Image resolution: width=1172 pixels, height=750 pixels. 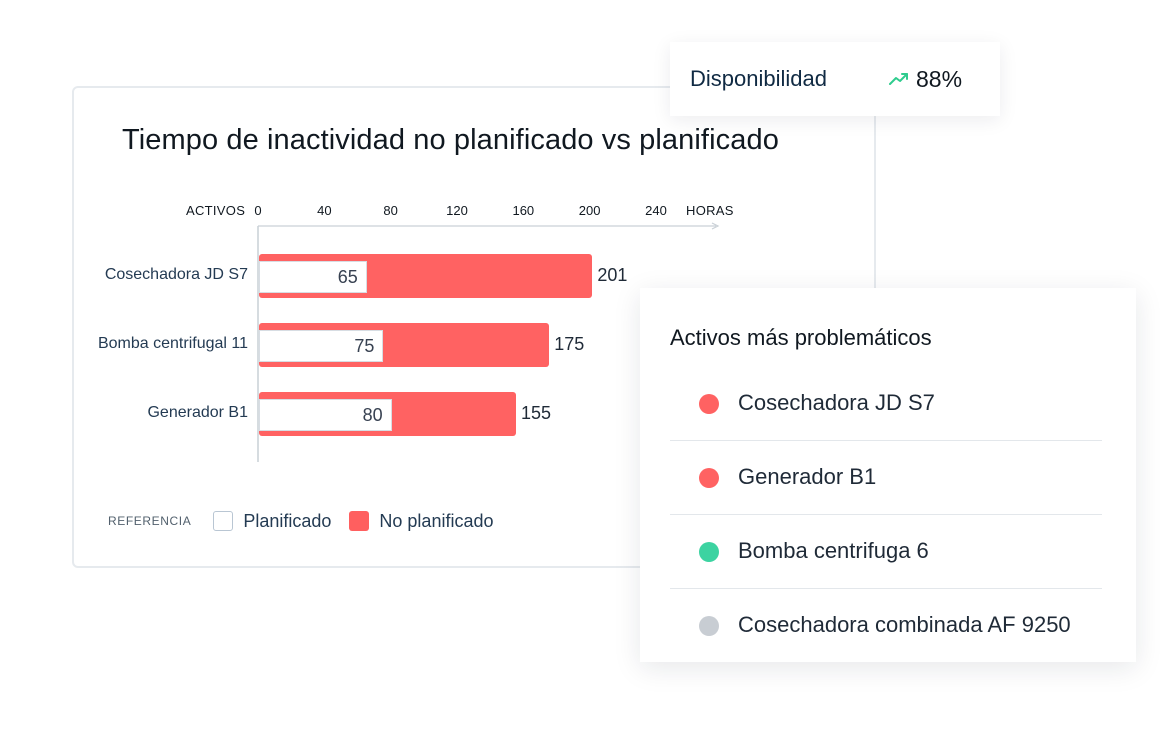 What do you see at coordinates (216, 210) in the screenshot?
I see `y-axis-label: ACTIVOS` at bounding box center [216, 210].